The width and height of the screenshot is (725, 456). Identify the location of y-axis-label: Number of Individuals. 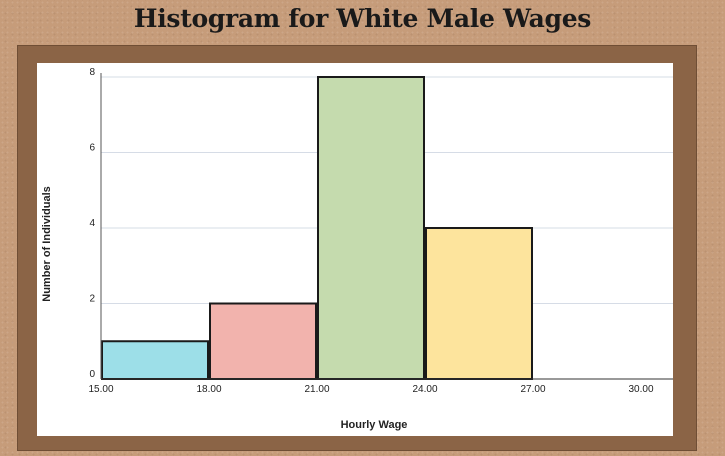
(47, 244).